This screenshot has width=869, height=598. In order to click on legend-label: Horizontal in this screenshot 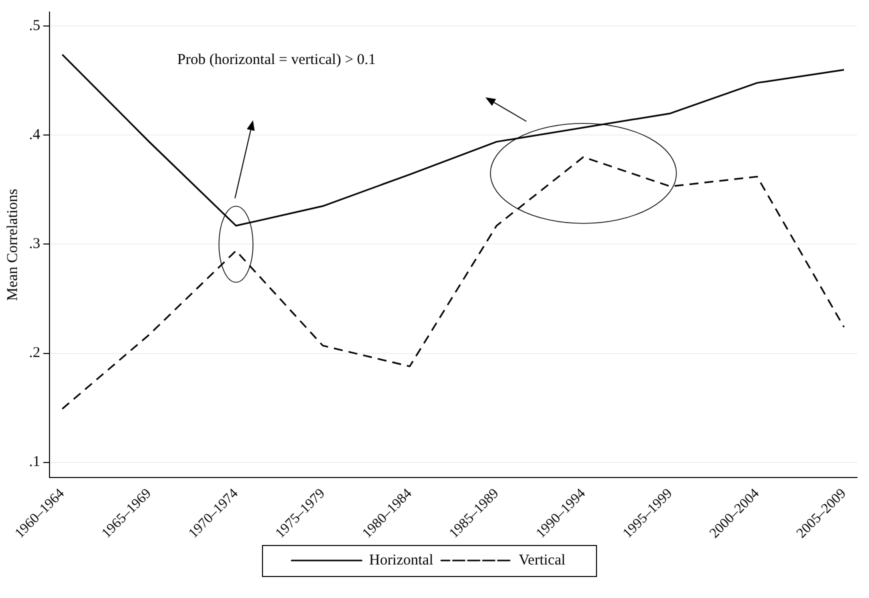, I will do `click(401, 560)`.